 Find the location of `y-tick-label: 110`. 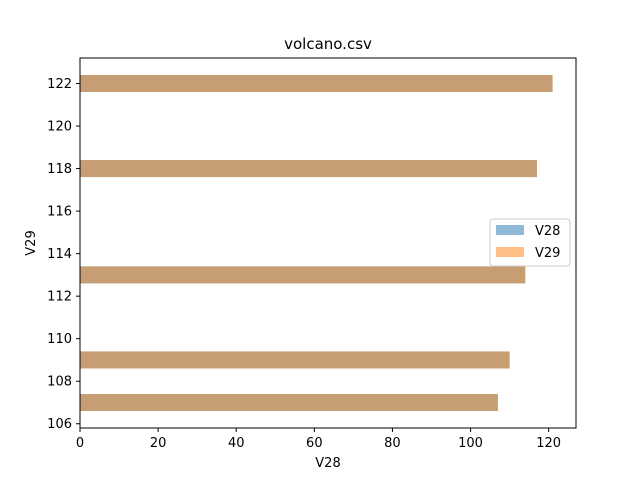

y-tick-label: 110 is located at coordinates (59, 339).